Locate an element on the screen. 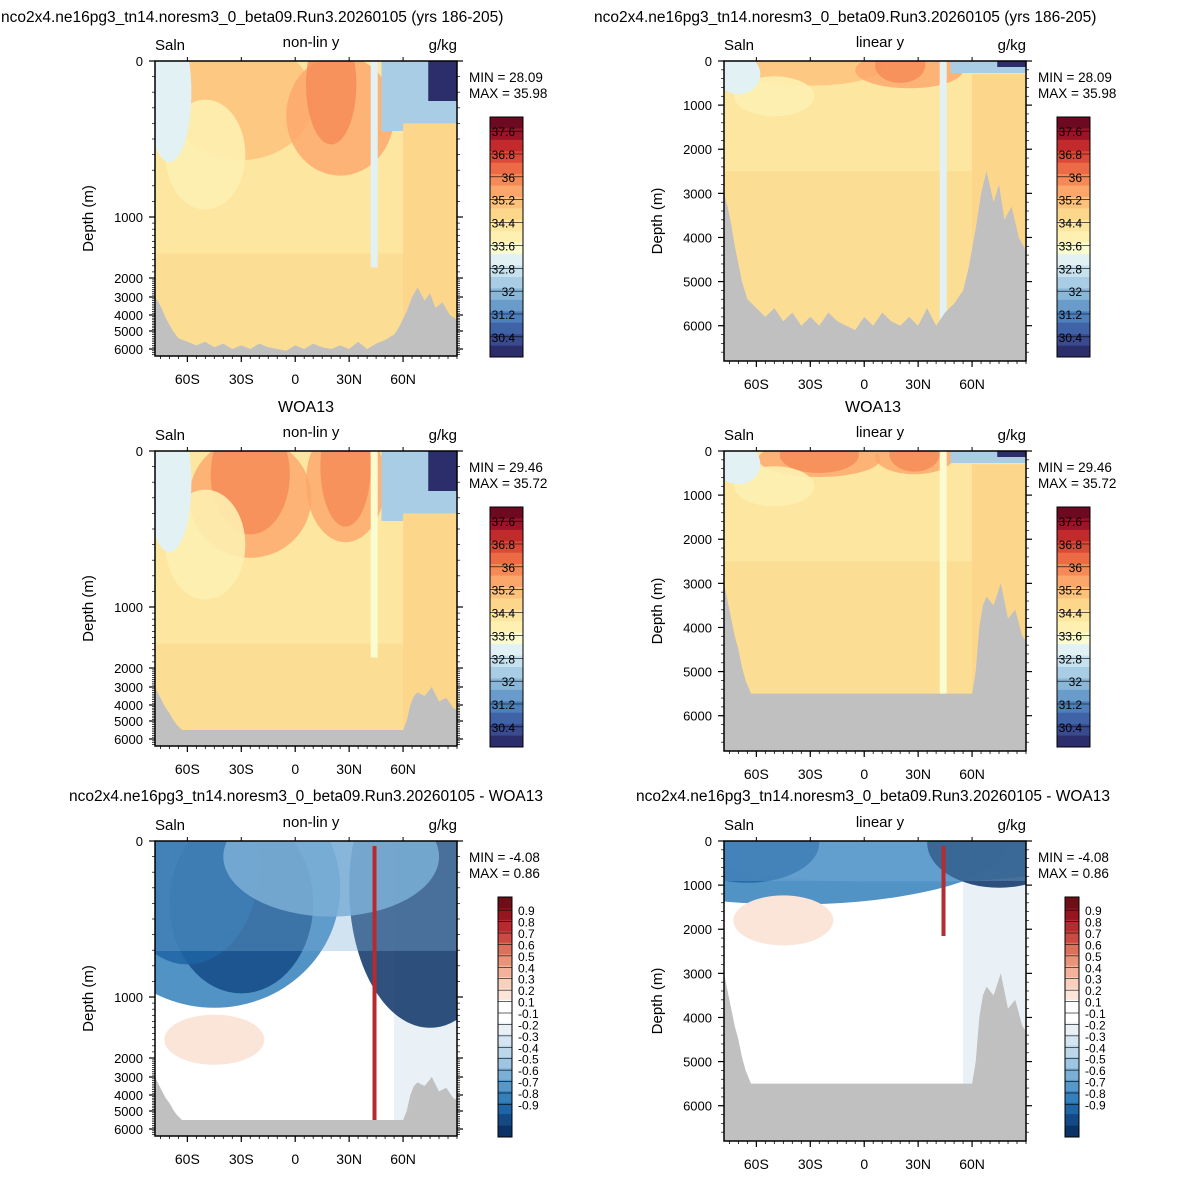 This screenshot has height=1179, width=1179. salty-core is located at coordinates (345, 489).